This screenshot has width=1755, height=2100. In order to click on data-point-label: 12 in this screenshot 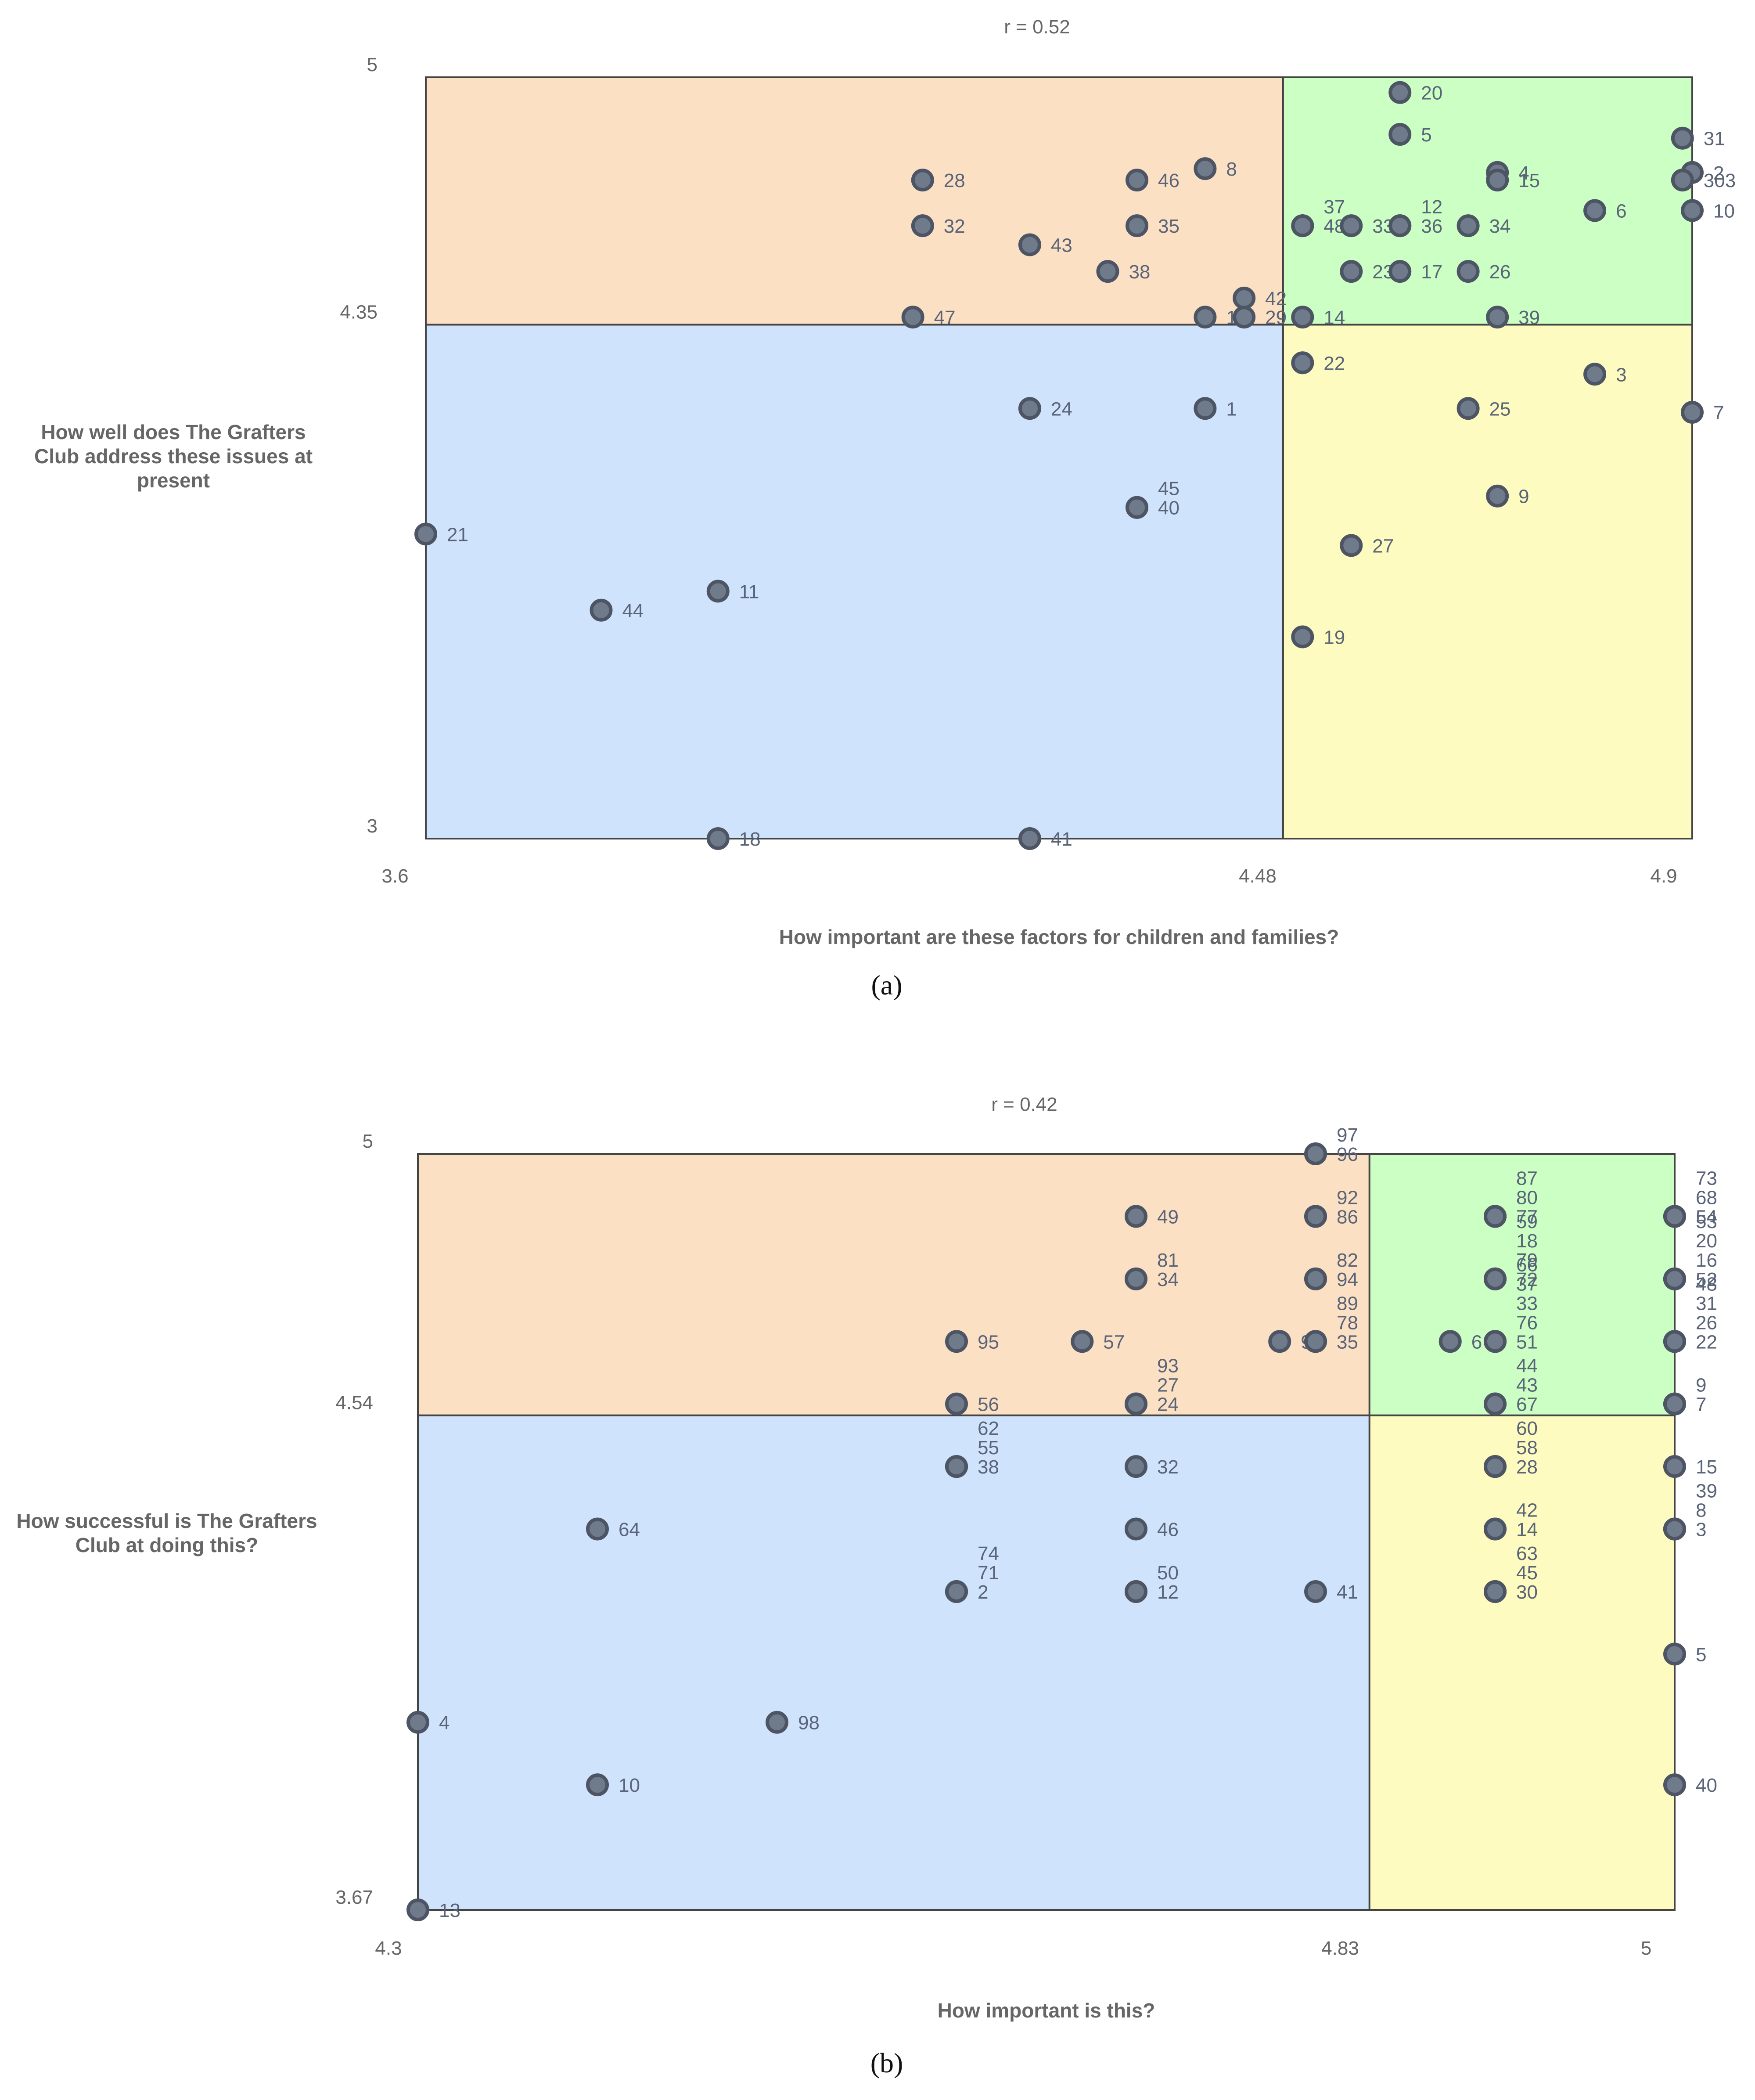, I will do `click(1431, 207)`.